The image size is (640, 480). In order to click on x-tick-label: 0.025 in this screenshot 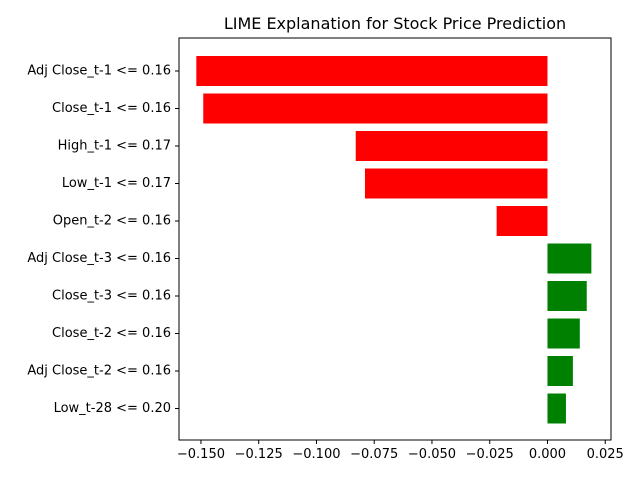, I will do `click(605, 454)`.